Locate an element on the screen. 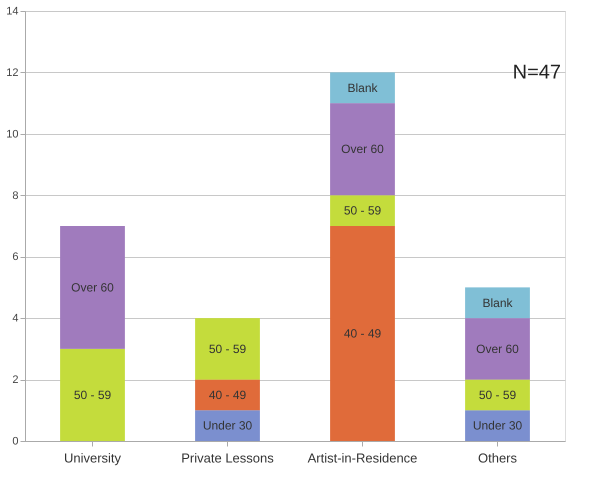 The height and width of the screenshot is (502, 616). x-tick-label: University is located at coordinates (93, 458).